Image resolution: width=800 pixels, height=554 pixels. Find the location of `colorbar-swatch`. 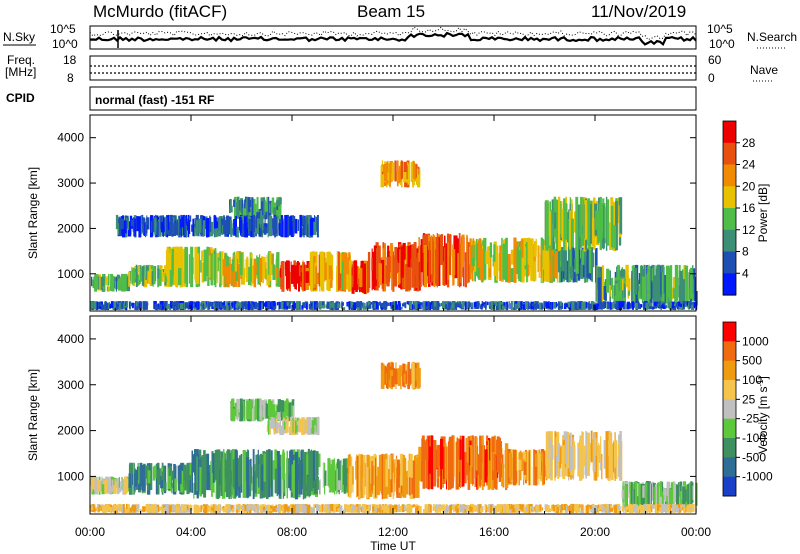

colorbar-swatch is located at coordinates (729, 486).